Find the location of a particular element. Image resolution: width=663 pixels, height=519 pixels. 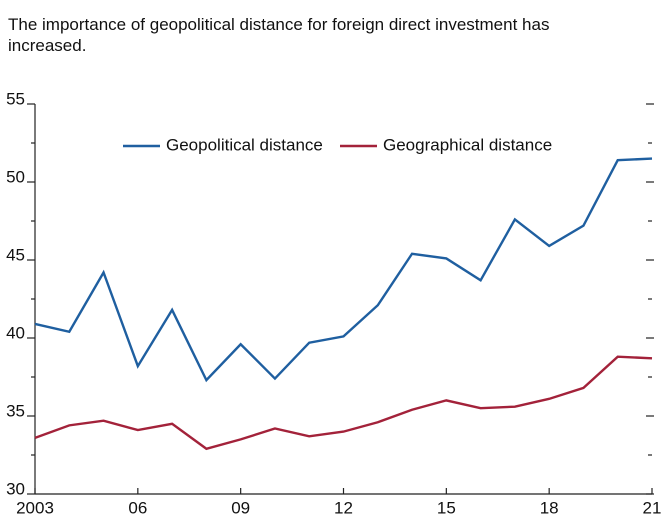

x-tick-label: 2003 is located at coordinates (35, 507).